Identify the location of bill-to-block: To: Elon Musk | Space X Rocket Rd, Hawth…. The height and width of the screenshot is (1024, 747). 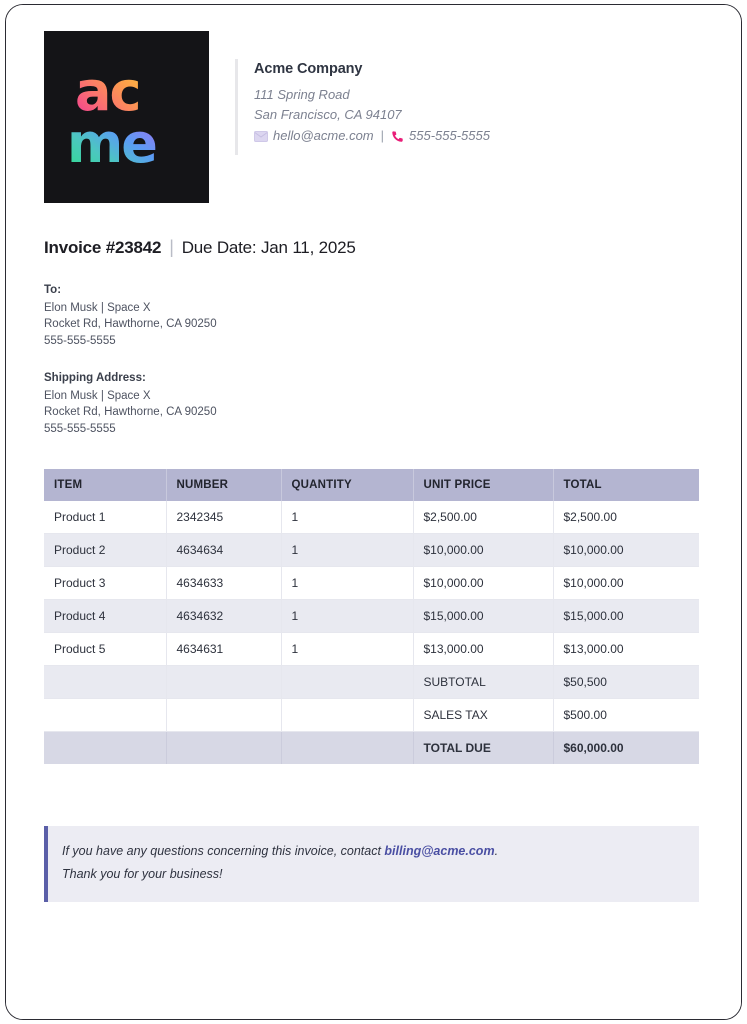
(373, 316).